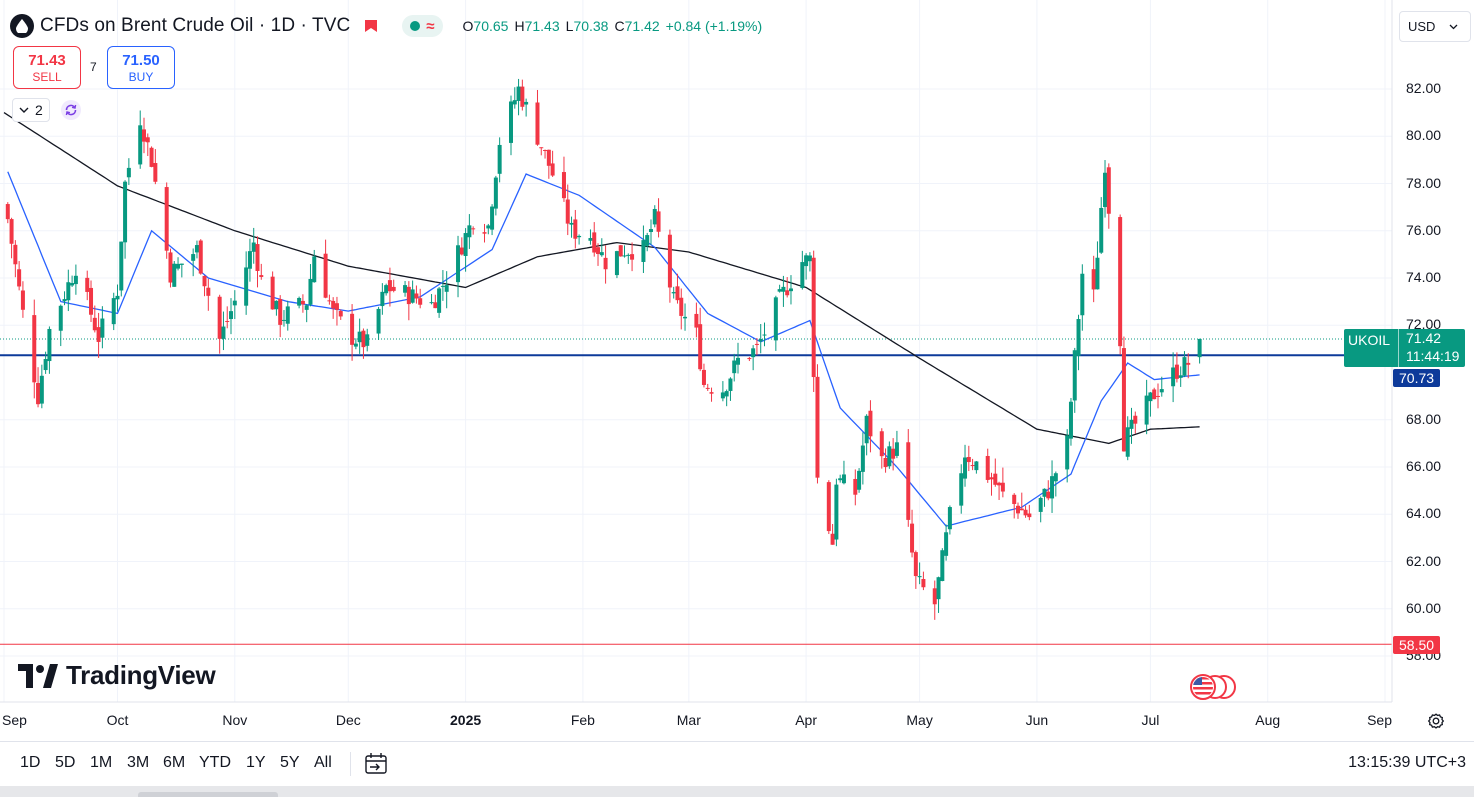 This screenshot has height=797, width=1474. I want to click on oil-drop-icon, so click(22, 26).